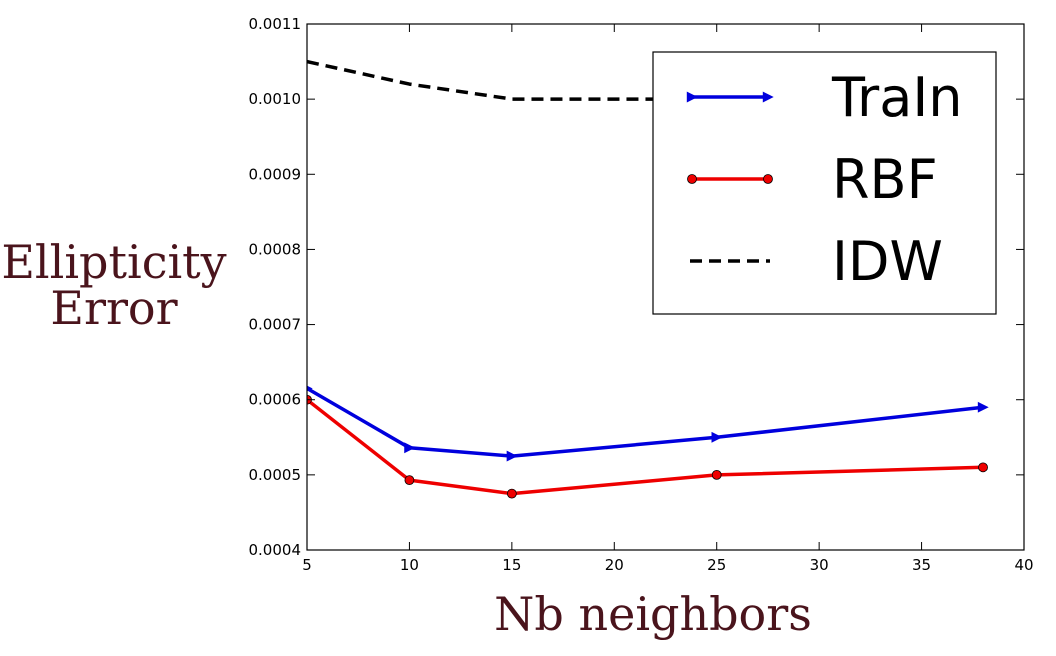  Describe the element at coordinates (275, 325) in the screenshot. I see `y-tick-label: 0.0007` at that location.